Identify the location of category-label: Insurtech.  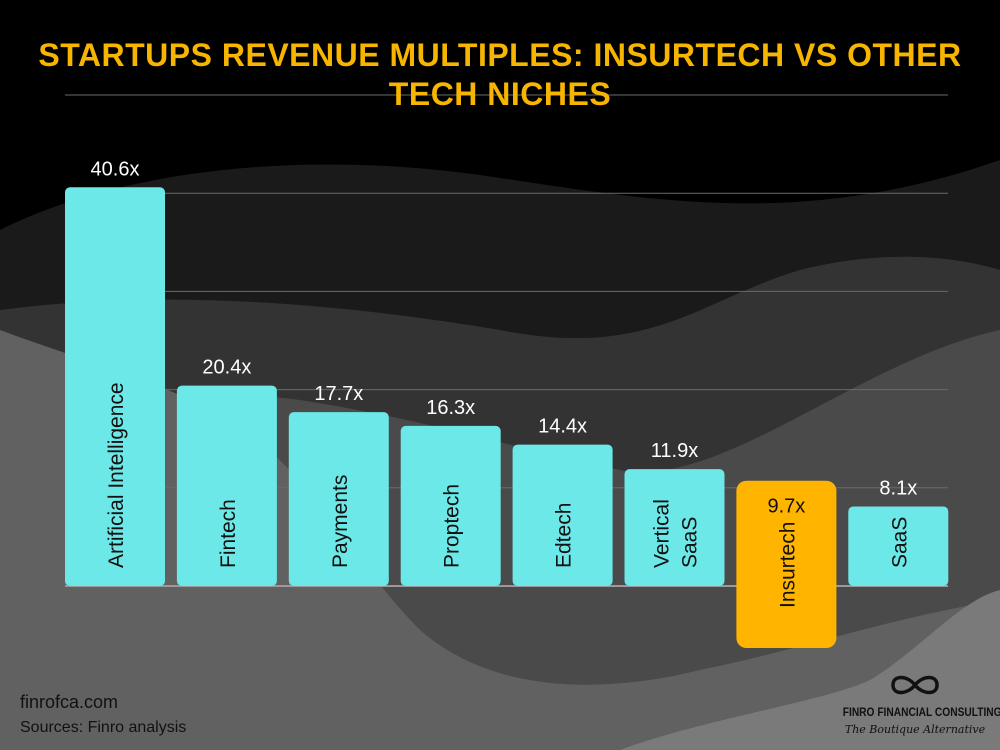
(787, 565).